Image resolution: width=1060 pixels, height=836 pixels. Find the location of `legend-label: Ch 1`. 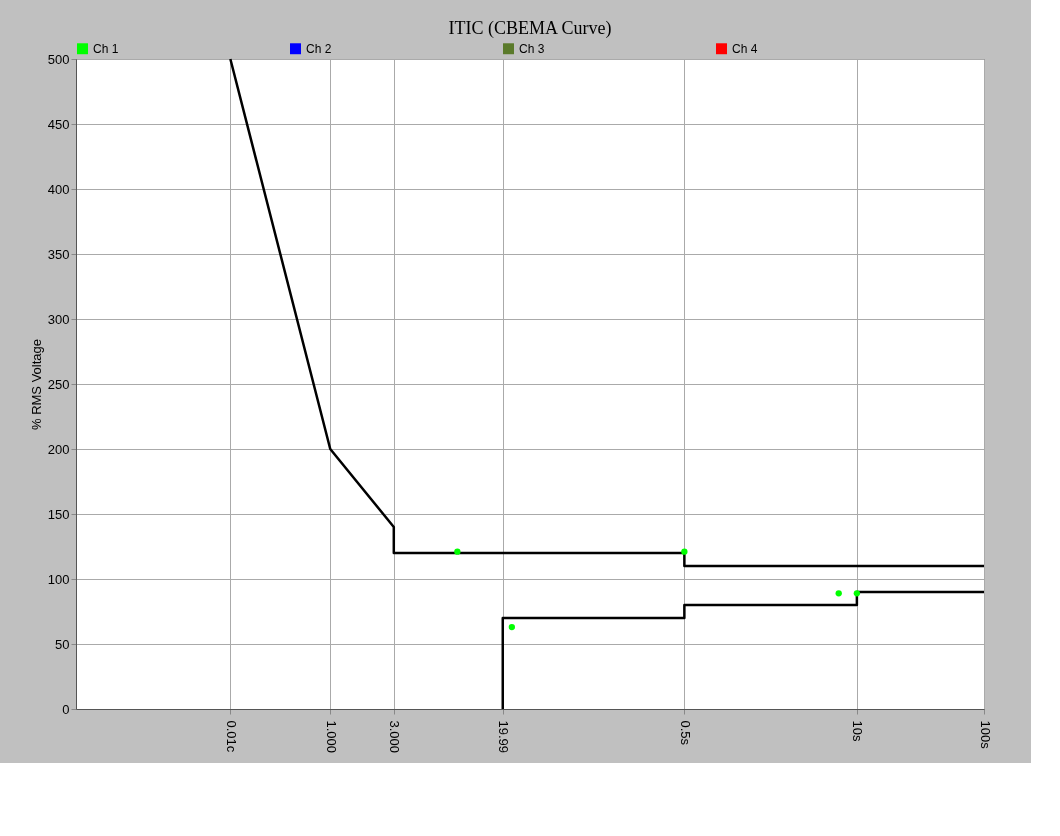

legend-label: Ch 1 is located at coordinates (106, 48).